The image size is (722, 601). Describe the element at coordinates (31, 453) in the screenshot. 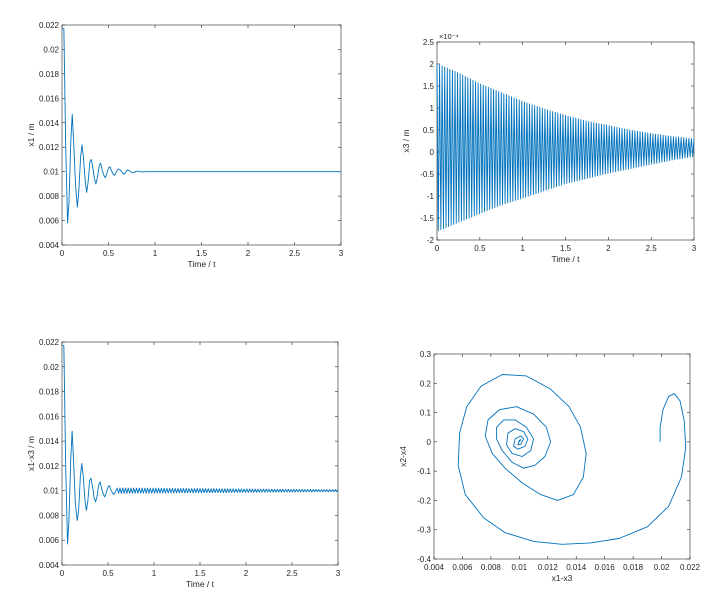

I see `y-axis-label: x1-x3 / m` at that location.